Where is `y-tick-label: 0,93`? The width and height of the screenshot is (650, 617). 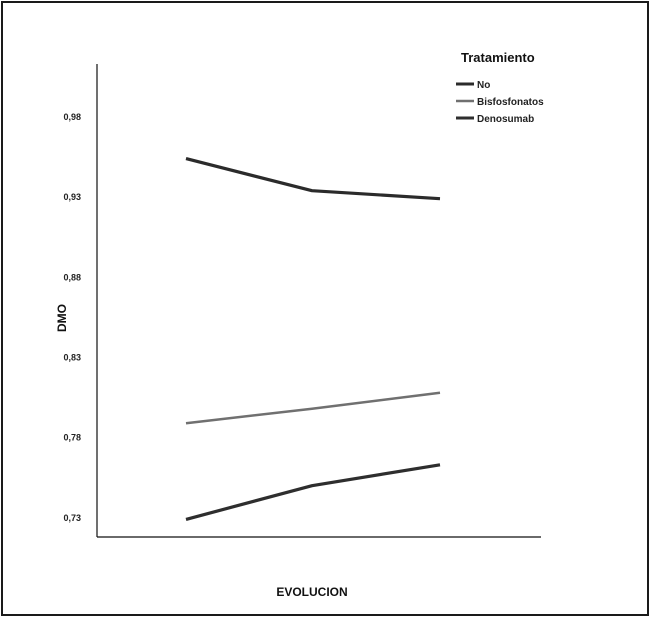 y-tick-label: 0,93 is located at coordinates (72, 197).